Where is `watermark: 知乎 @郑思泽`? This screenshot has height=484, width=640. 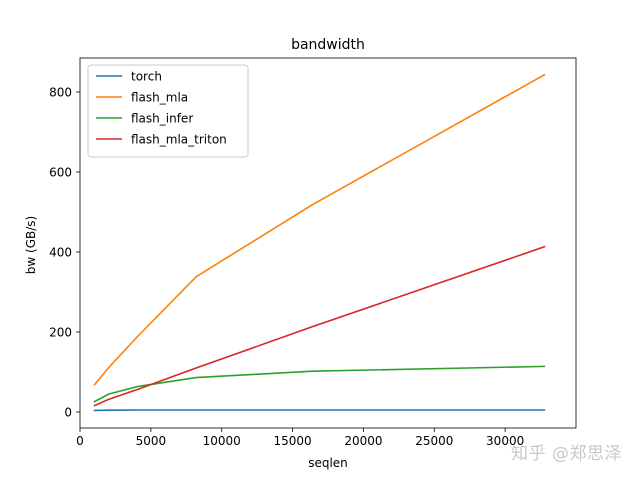 watermark: 知乎 @郑思泽 is located at coordinates (566, 451).